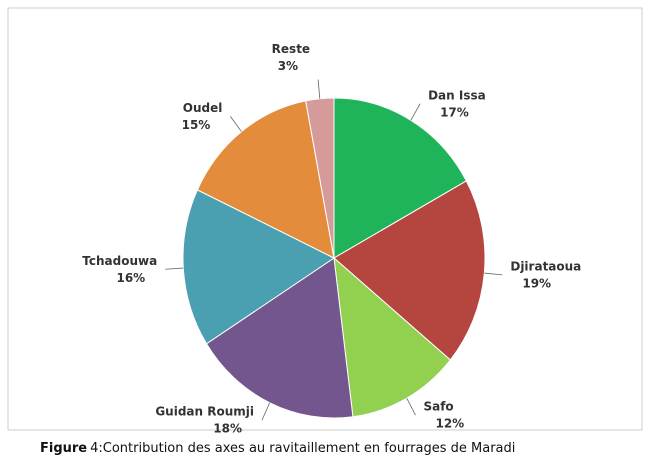  I want to click on caption-label: Figure, so click(63, 448).